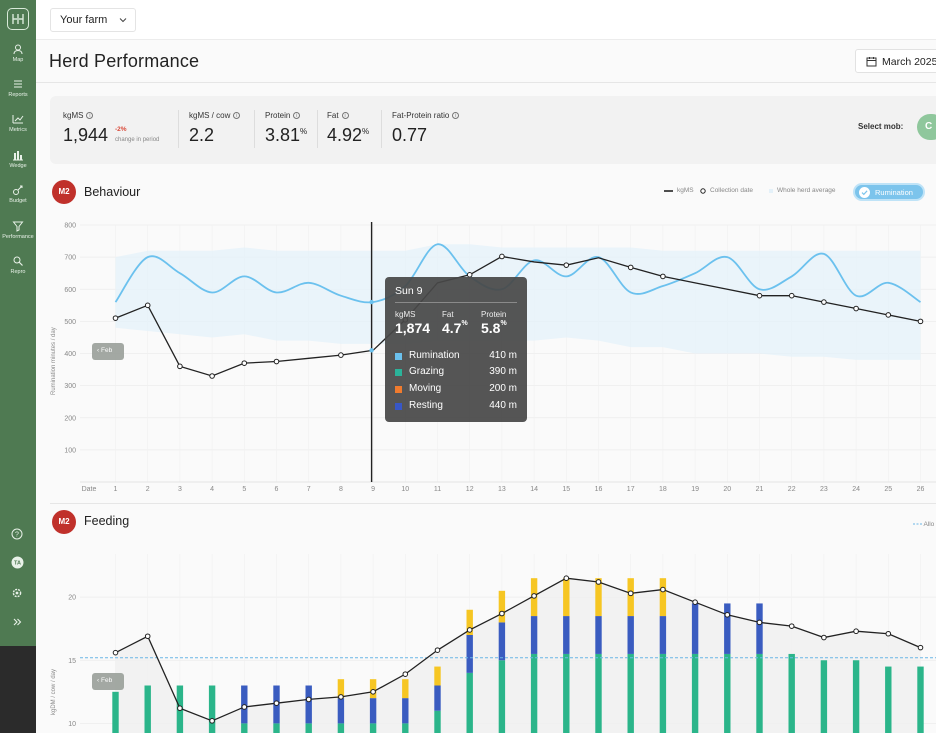 The height and width of the screenshot is (733, 936). What do you see at coordinates (180, 489) in the screenshot?
I see `x-tick-label: 3` at bounding box center [180, 489].